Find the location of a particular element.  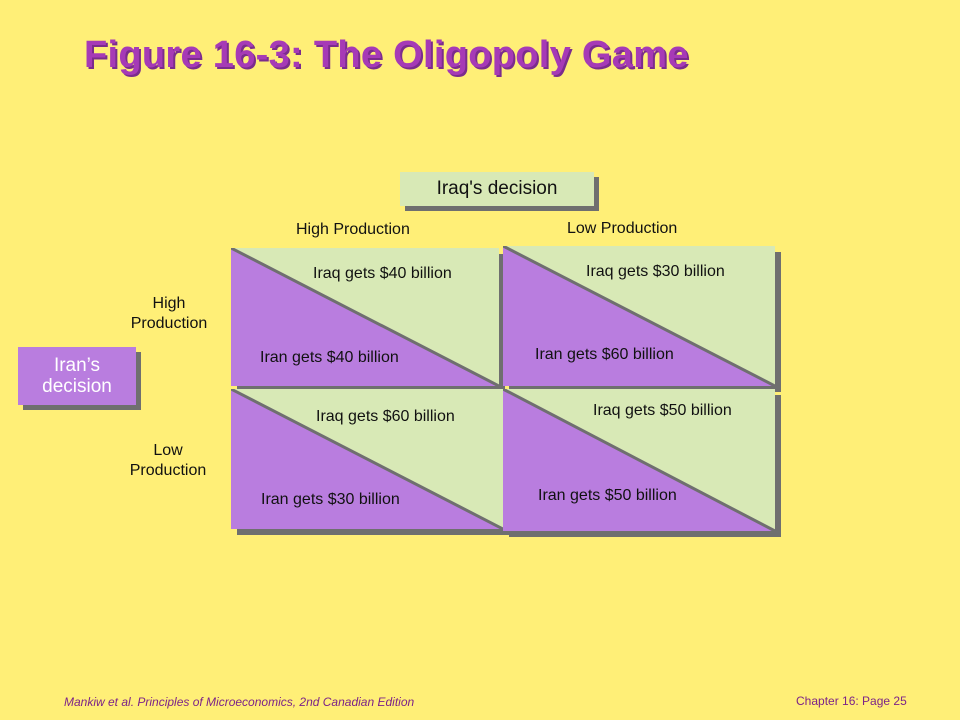

row-label-low-line1: Low is located at coordinates (168, 450).